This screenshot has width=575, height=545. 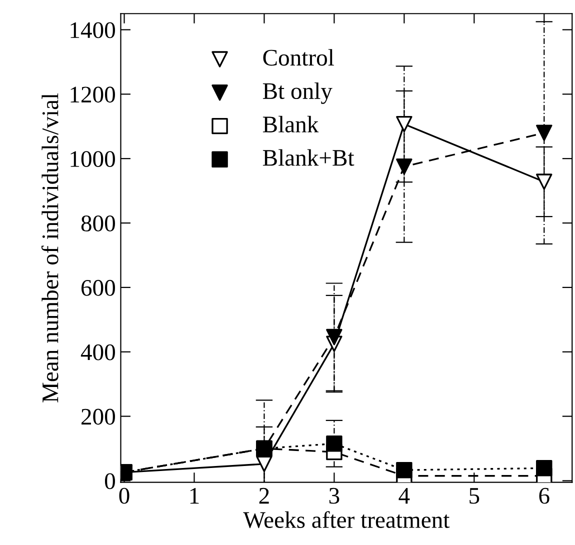 I want to click on legend-label: Blank+Bt, so click(x=308, y=157).